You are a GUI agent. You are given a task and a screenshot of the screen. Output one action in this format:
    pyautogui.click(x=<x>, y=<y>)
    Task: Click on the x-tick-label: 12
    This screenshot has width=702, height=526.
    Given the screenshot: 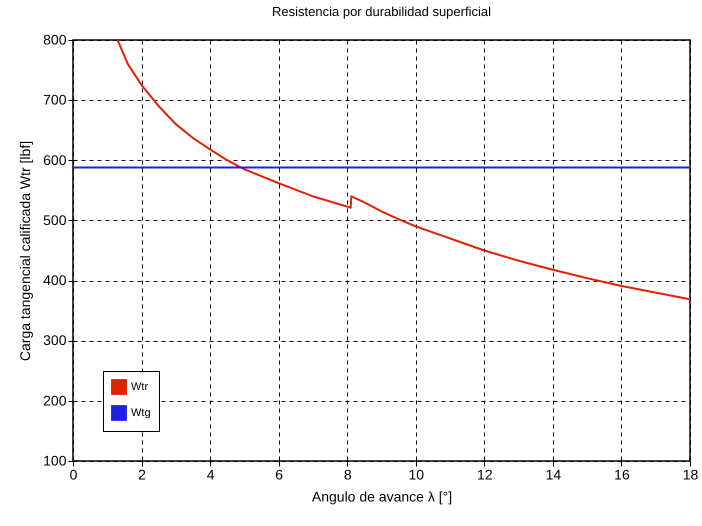 What is the action you would take?
    pyautogui.click(x=485, y=474)
    